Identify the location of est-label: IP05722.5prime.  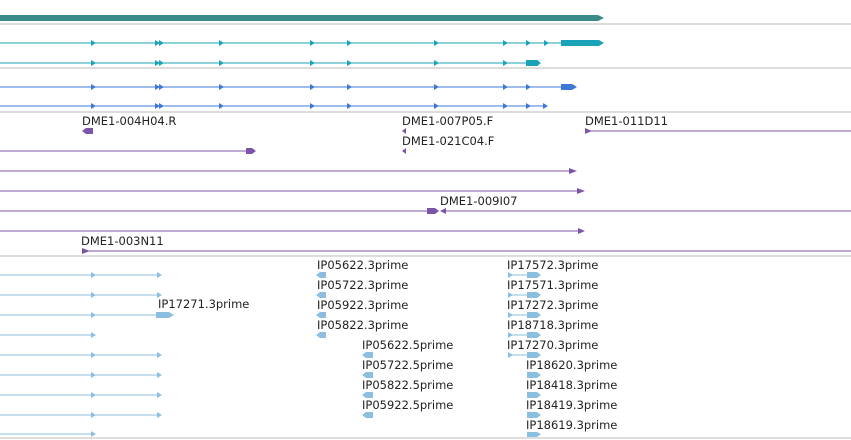
(407, 365).